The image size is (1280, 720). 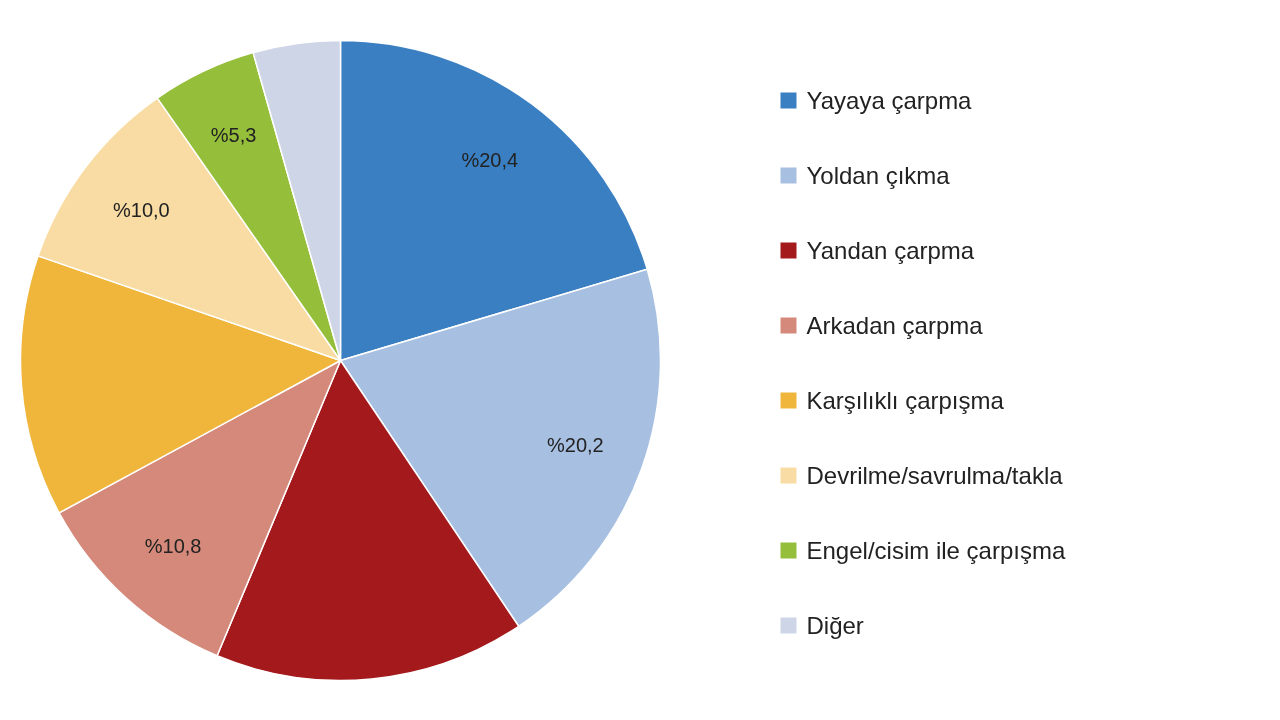 I want to click on legend-label: Yoldan çıkma, so click(x=878, y=175).